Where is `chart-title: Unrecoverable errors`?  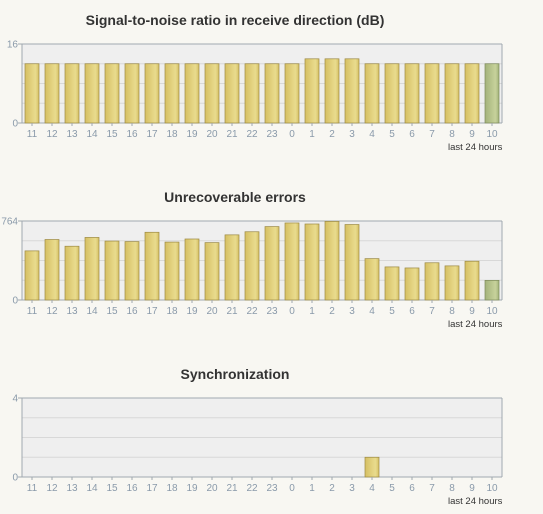 chart-title: Unrecoverable errors is located at coordinates (235, 197).